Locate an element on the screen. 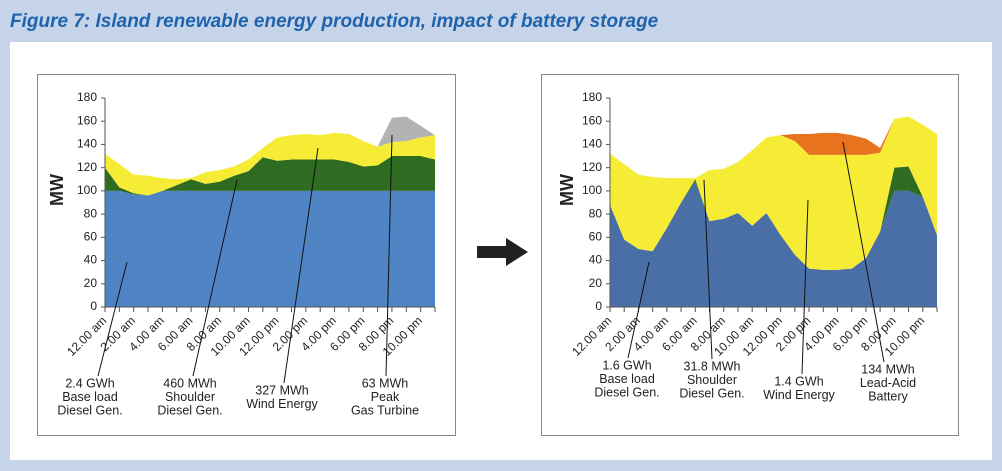  annotation: Peak is located at coordinates (385, 397).